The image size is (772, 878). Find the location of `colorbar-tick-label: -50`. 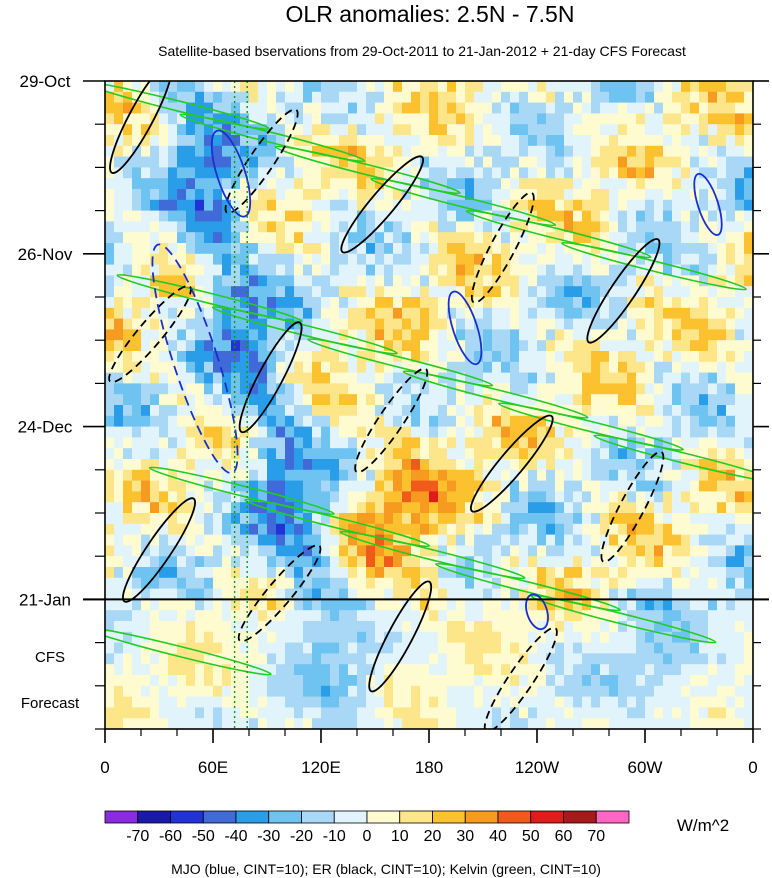

colorbar-tick-label: -50 is located at coordinates (203, 836).